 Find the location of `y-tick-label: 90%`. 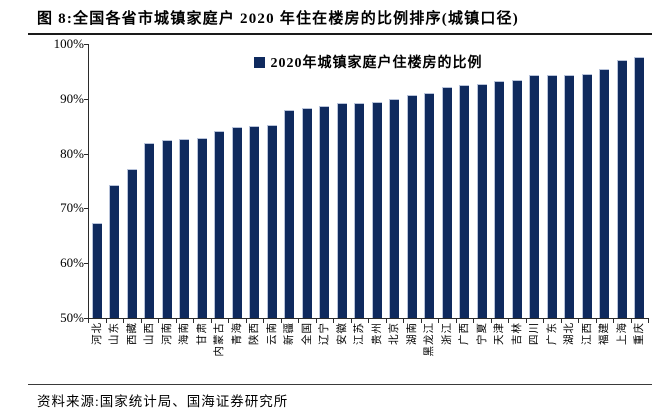

y-tick-label: 90% is located at coordinates (72, 98).